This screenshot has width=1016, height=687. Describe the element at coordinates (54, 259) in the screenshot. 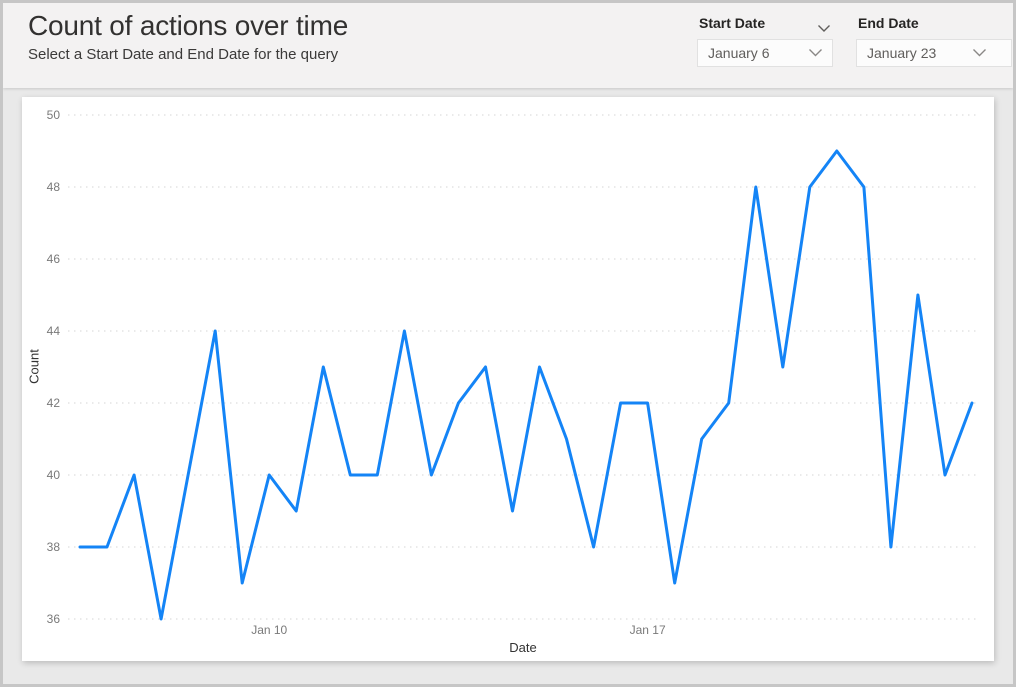

I see `y-tick-label: 46` at that location.